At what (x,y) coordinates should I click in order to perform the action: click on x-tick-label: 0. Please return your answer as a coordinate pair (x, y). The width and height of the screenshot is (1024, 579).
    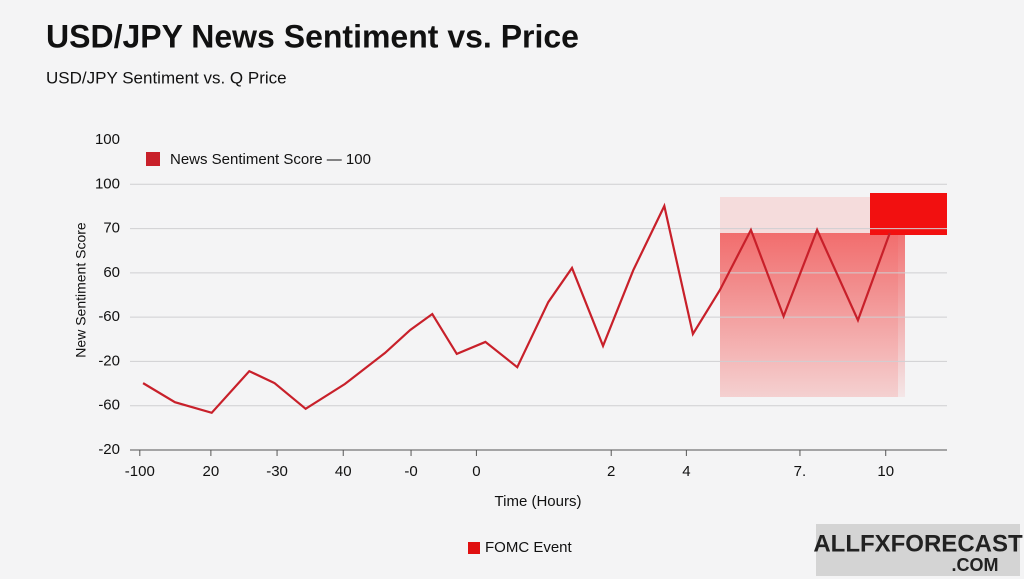
    Looking at the image, I should click on (476, 471).